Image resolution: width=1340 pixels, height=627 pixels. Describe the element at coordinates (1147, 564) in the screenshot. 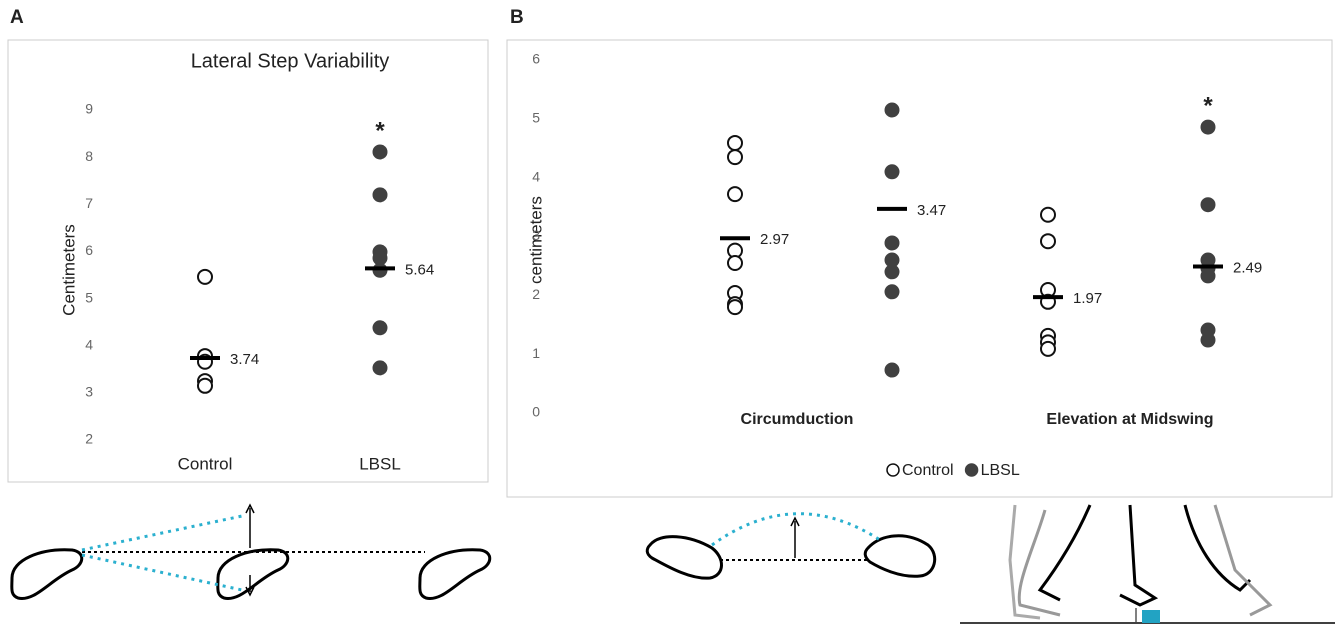

I see `gait-illustration` at that location.